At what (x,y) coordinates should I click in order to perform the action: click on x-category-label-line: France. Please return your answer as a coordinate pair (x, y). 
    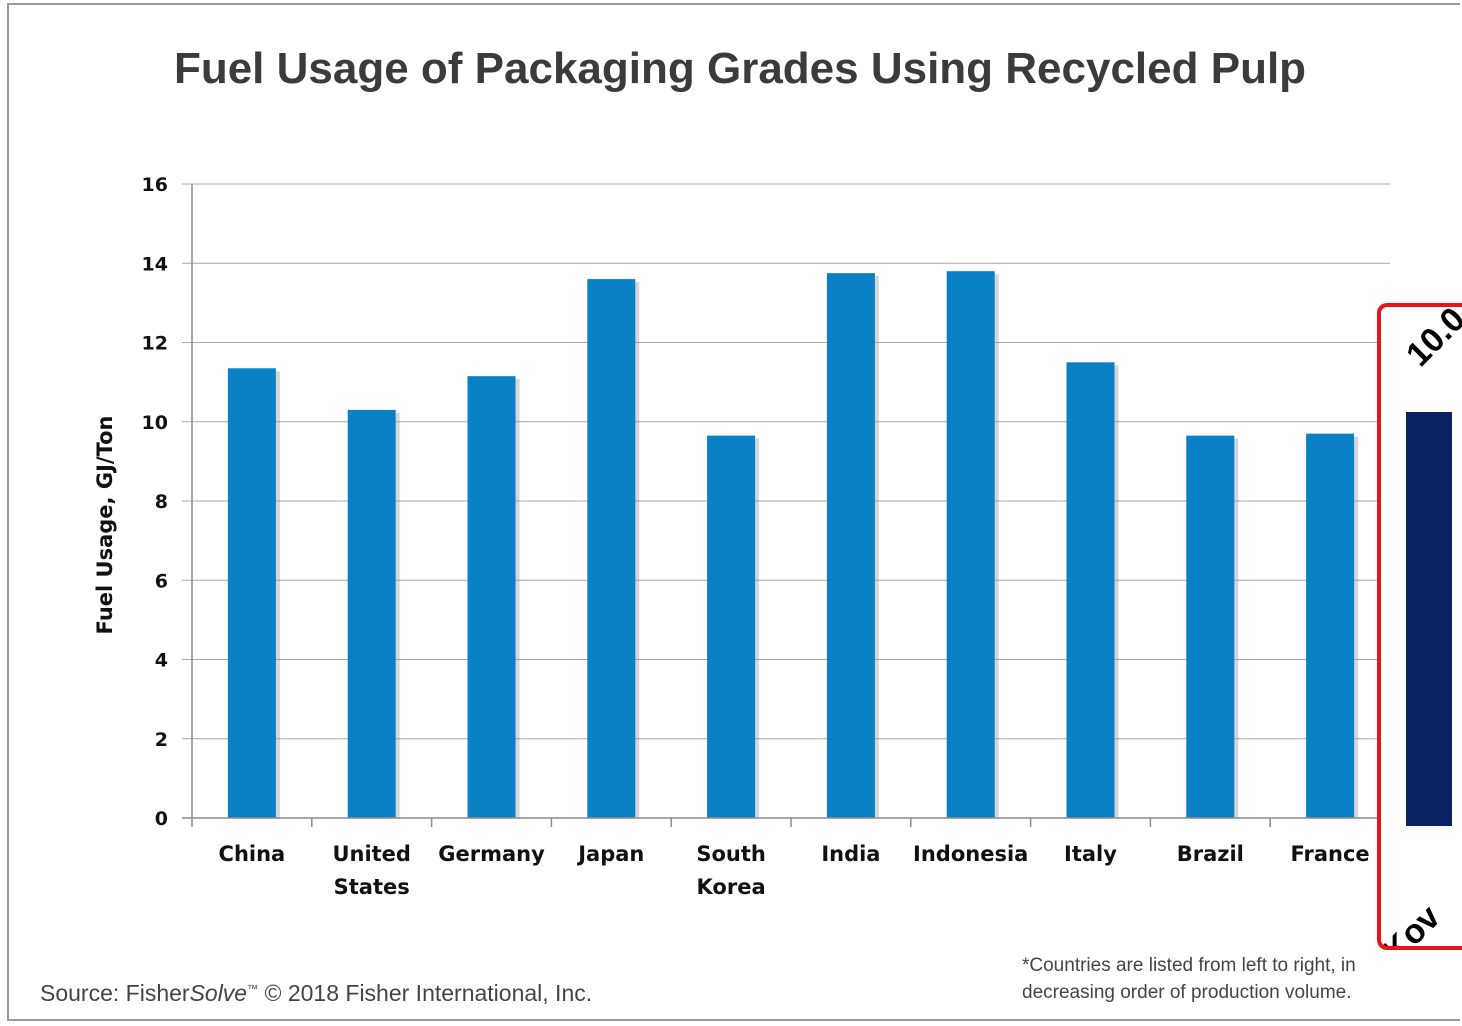
    Looking at the image, I should click on (1330, 854).